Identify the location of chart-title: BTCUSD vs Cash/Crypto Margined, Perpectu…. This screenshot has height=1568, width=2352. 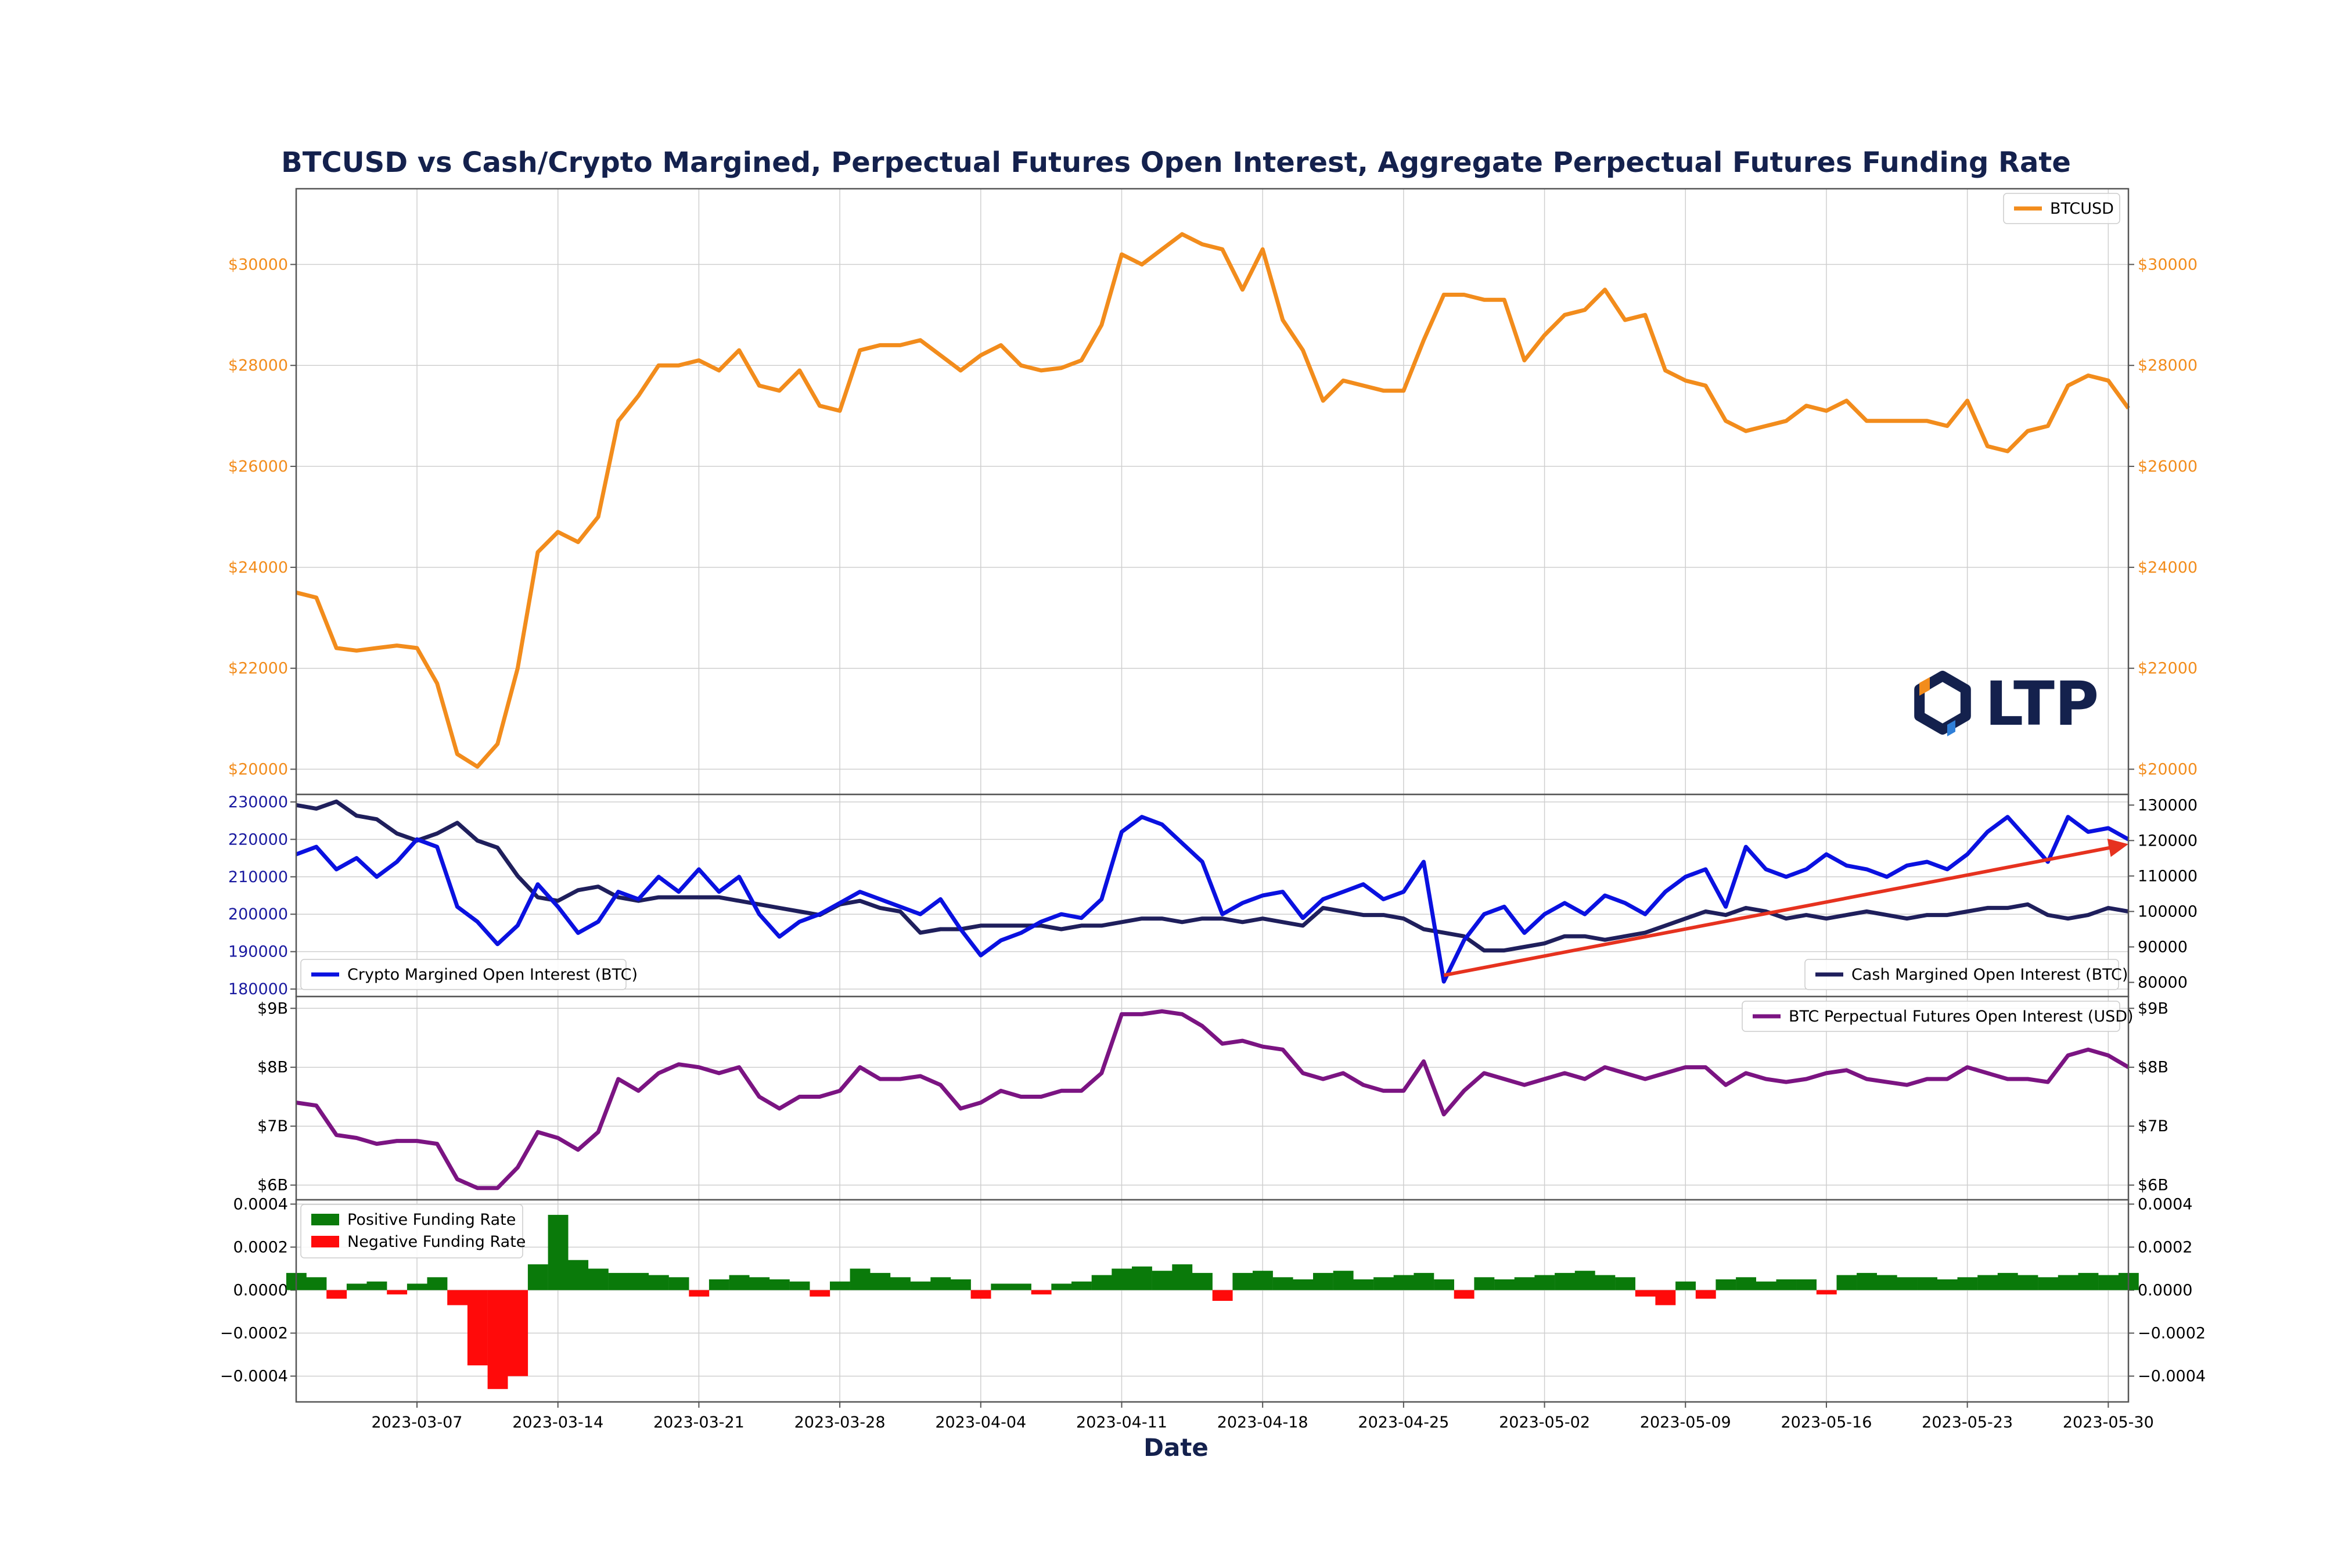
(1176, 162).